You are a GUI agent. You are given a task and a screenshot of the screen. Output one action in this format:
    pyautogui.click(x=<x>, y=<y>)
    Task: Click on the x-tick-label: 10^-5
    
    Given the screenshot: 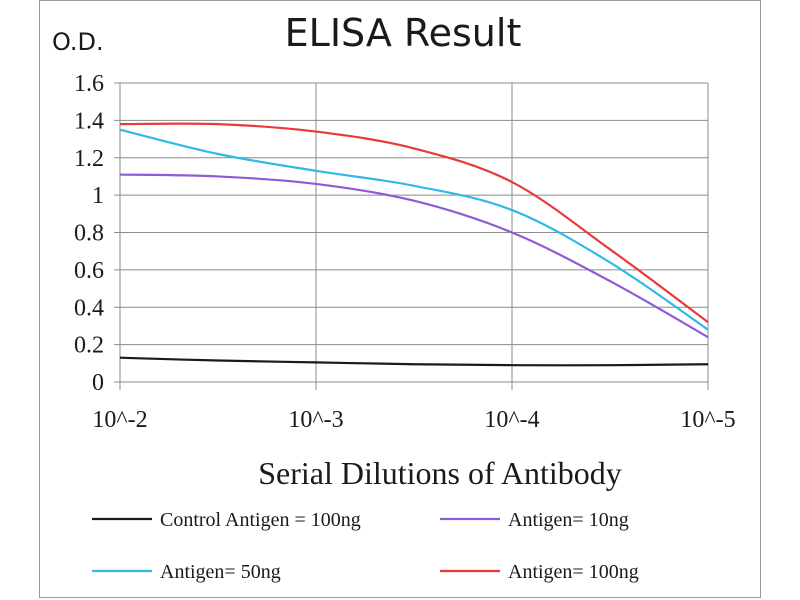 What is the action you would take?
    pyautogui.click(x=707, y=420)
    